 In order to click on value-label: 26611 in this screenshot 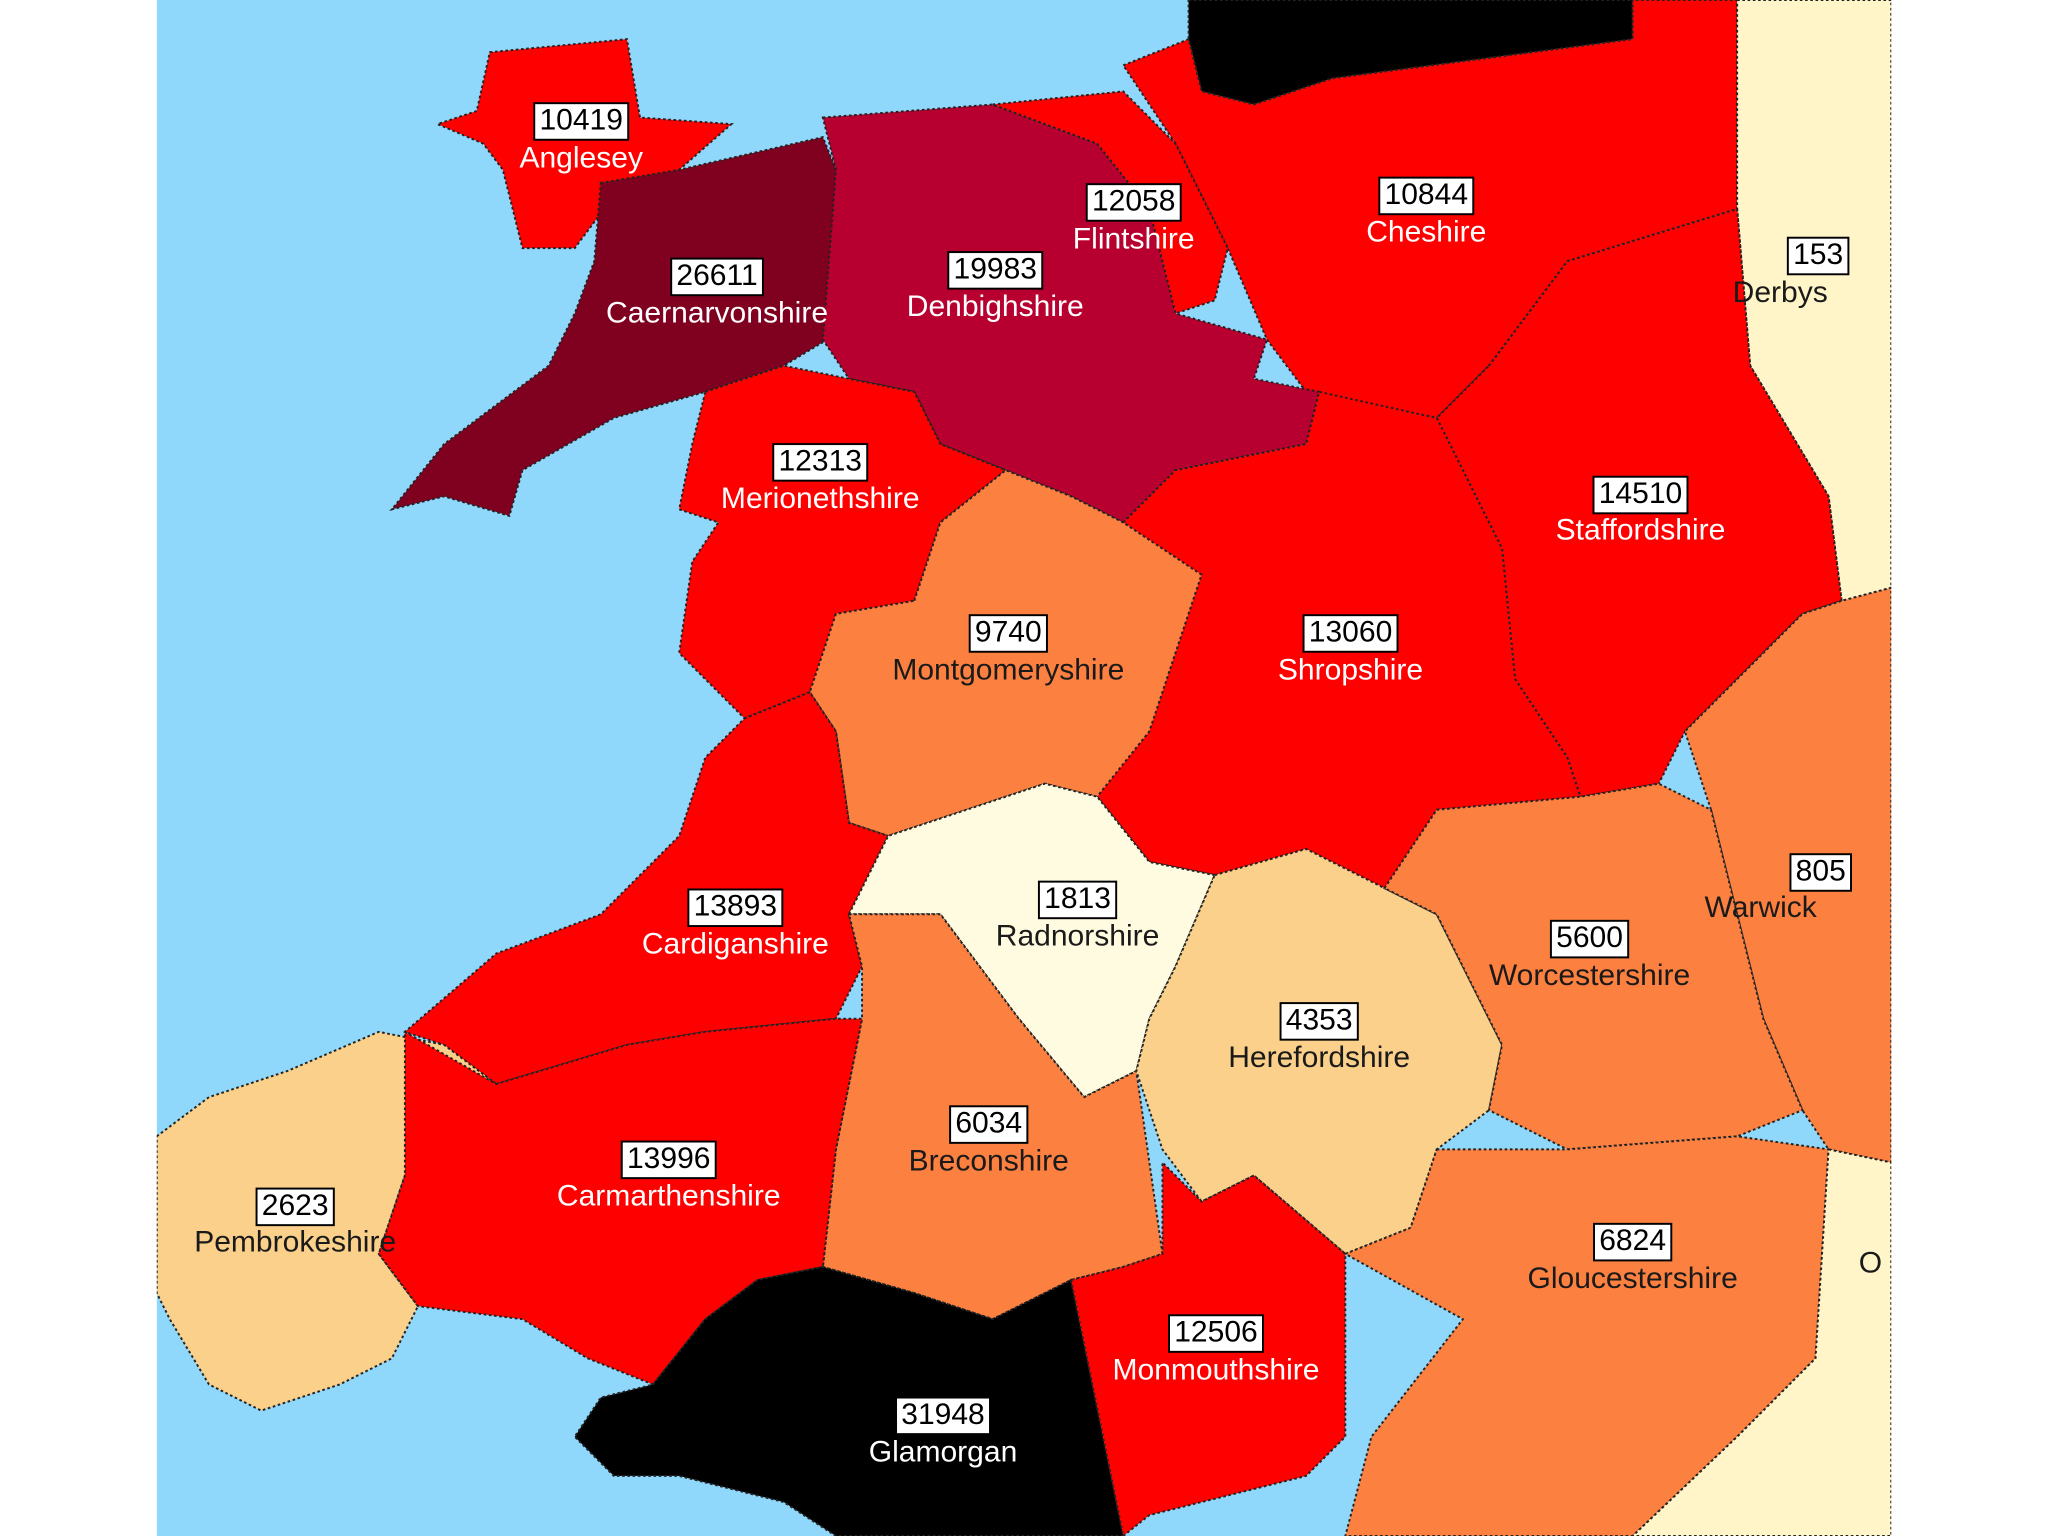, I will do `click(716, 275)`.